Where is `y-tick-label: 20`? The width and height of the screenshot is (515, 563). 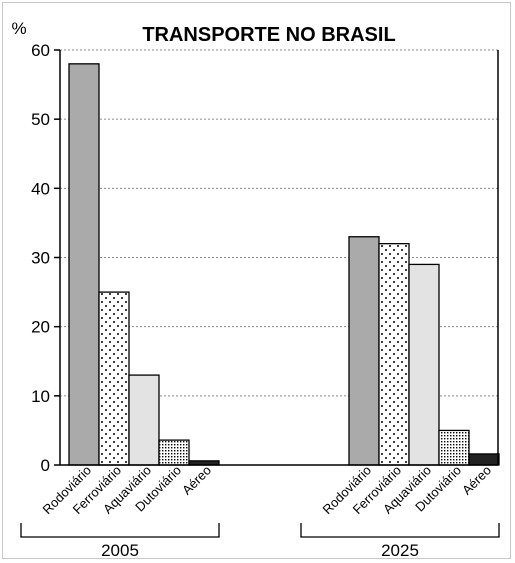 y-tick-label: 20 is located at coordinates (40, 327).